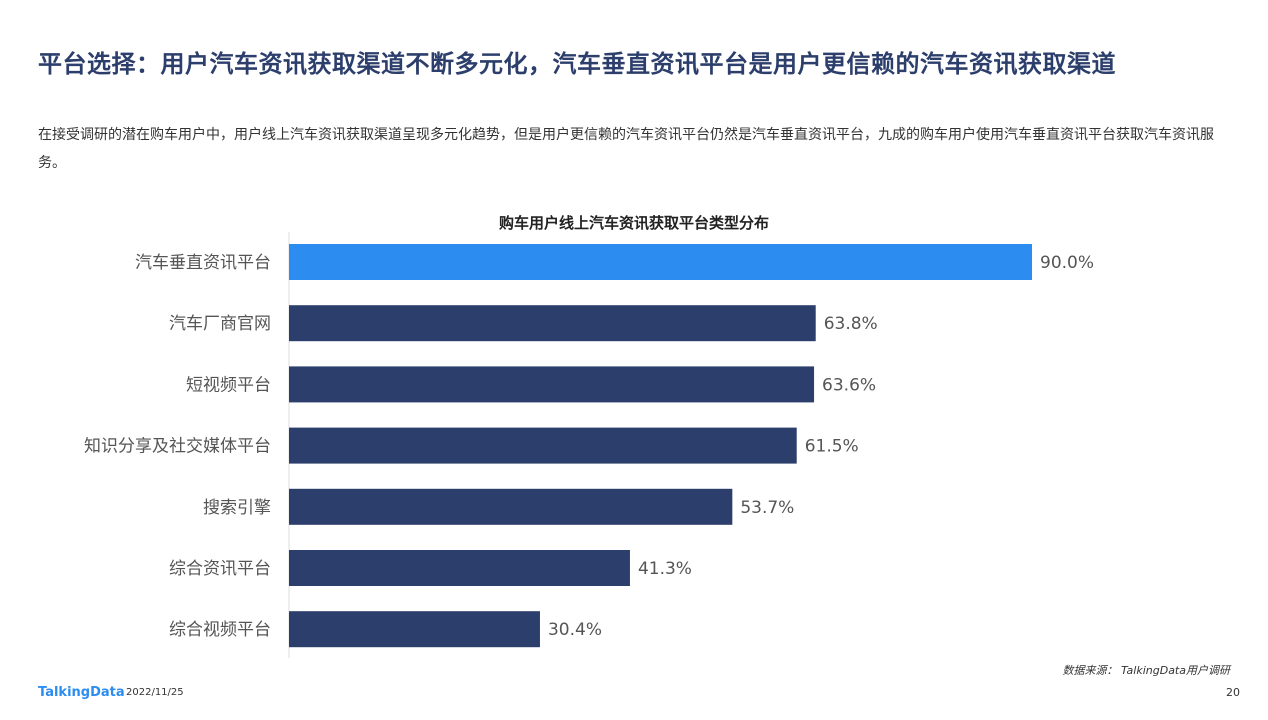  Describe the element at coordinates (832, 447) in the screenshot. I see `data-label: 61.5%` at that location.